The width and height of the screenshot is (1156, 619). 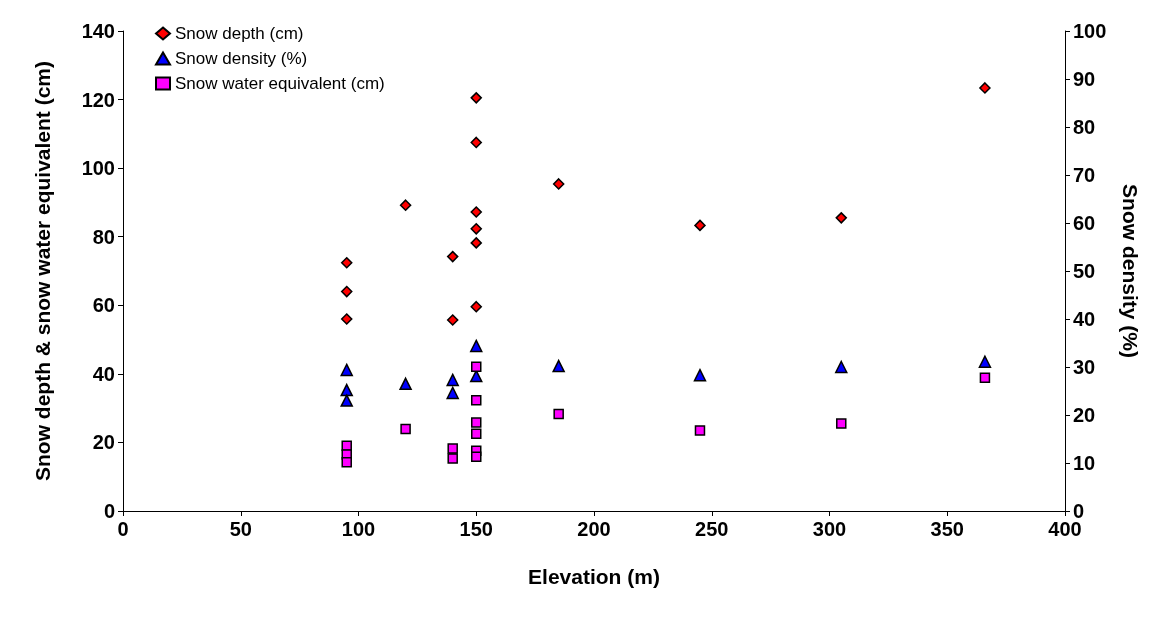 What do you see at coordinates (98, 31) in the screenshot?
I see `y-tick-label: 140` at bounding box center [98, 31].